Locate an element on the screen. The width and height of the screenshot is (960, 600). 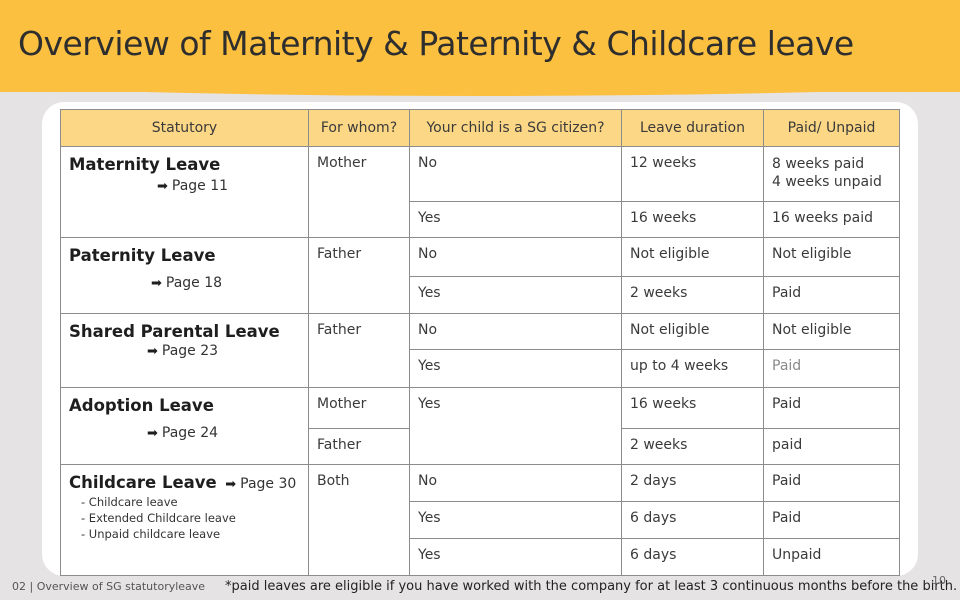
page-link-shared-parental: ➡ Page 23 is located at coordinates (223, 351).